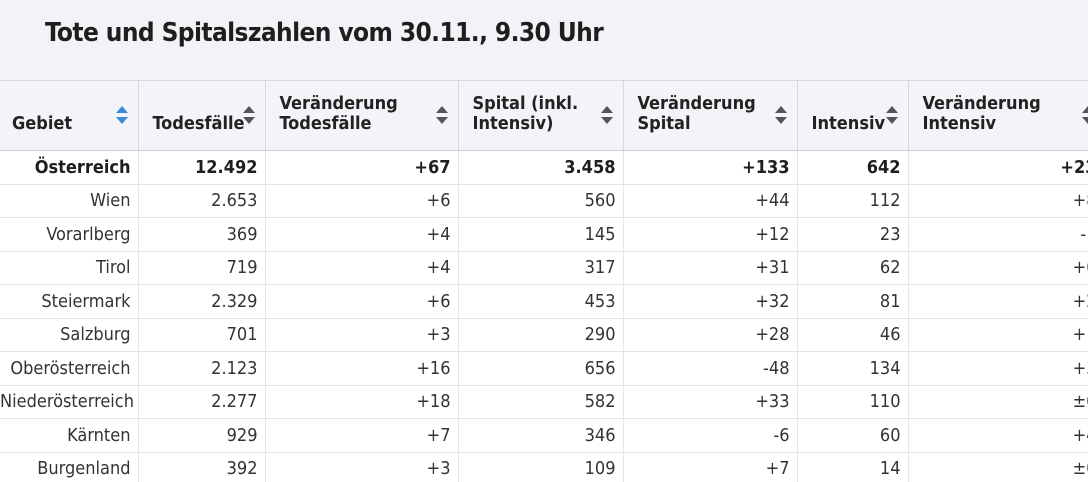 The height and width of the screenshot is (482, 1088). What do you see at coordinates (525, 103) in the screenshot?
I see `column-header-label: Spital (inkl.` at bounding box center [525, 103].